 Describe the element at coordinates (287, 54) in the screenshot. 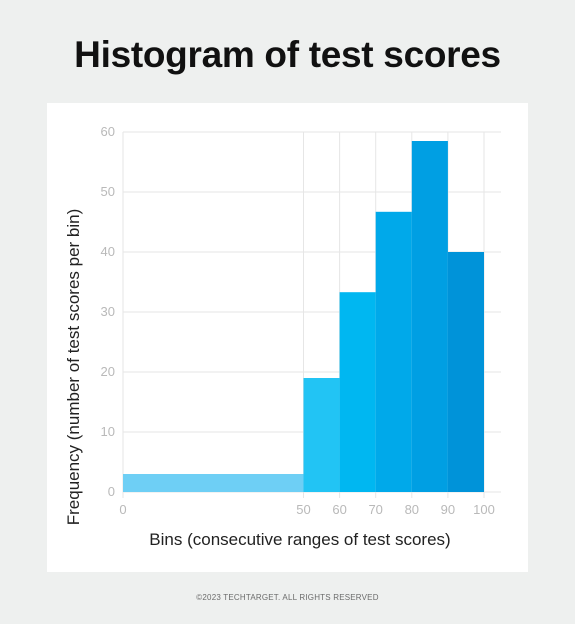

I see `chart-title: Histogram of test scores` at that location.